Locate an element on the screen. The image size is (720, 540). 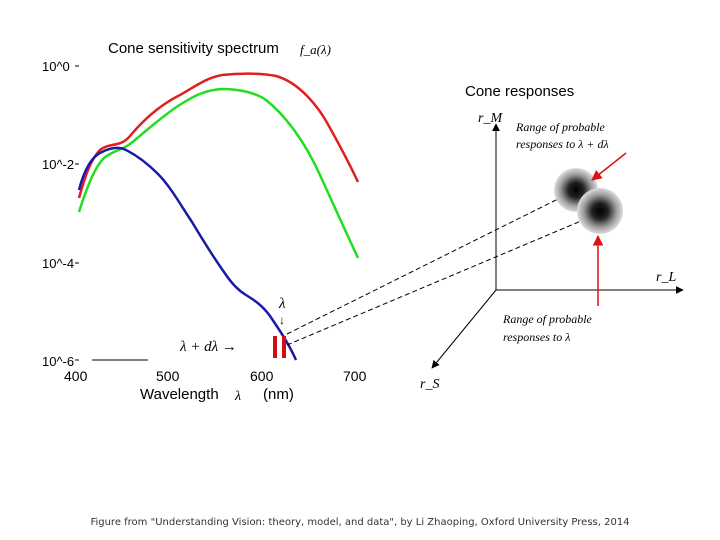
green-curve is located at coordinates (218, 173).